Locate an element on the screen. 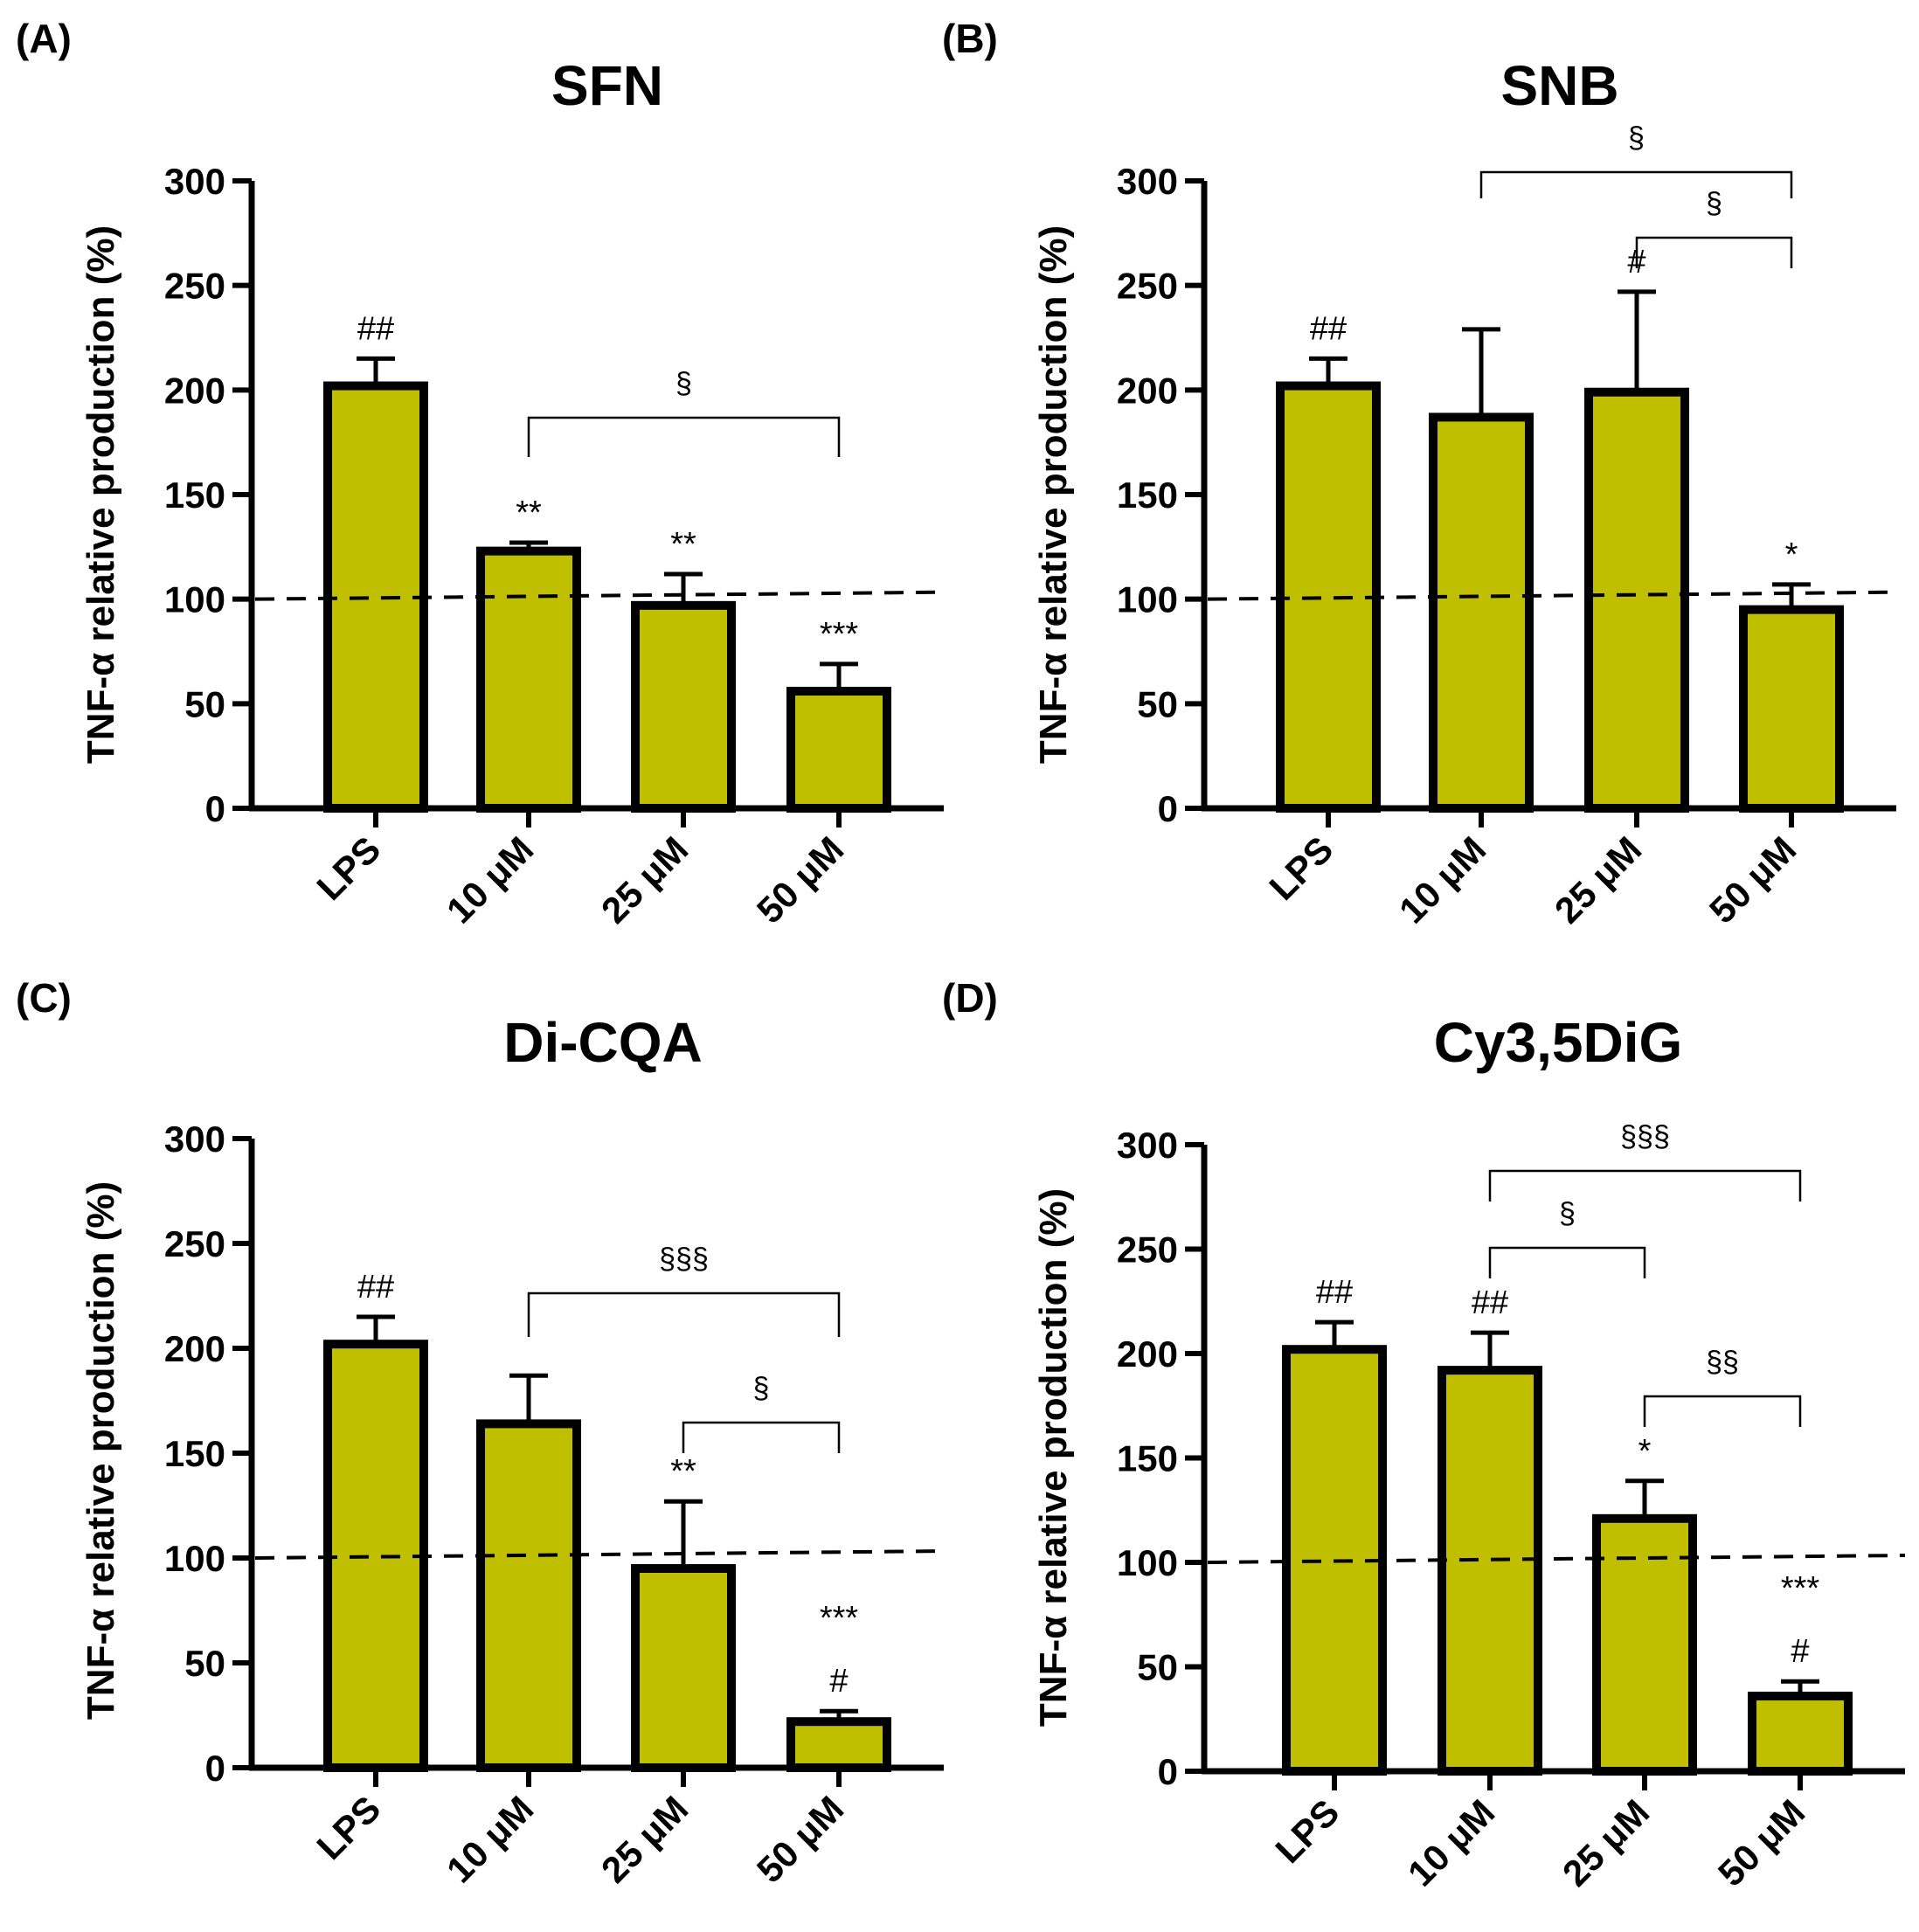  panel-label: (D) is located at coordinates (970, 998).